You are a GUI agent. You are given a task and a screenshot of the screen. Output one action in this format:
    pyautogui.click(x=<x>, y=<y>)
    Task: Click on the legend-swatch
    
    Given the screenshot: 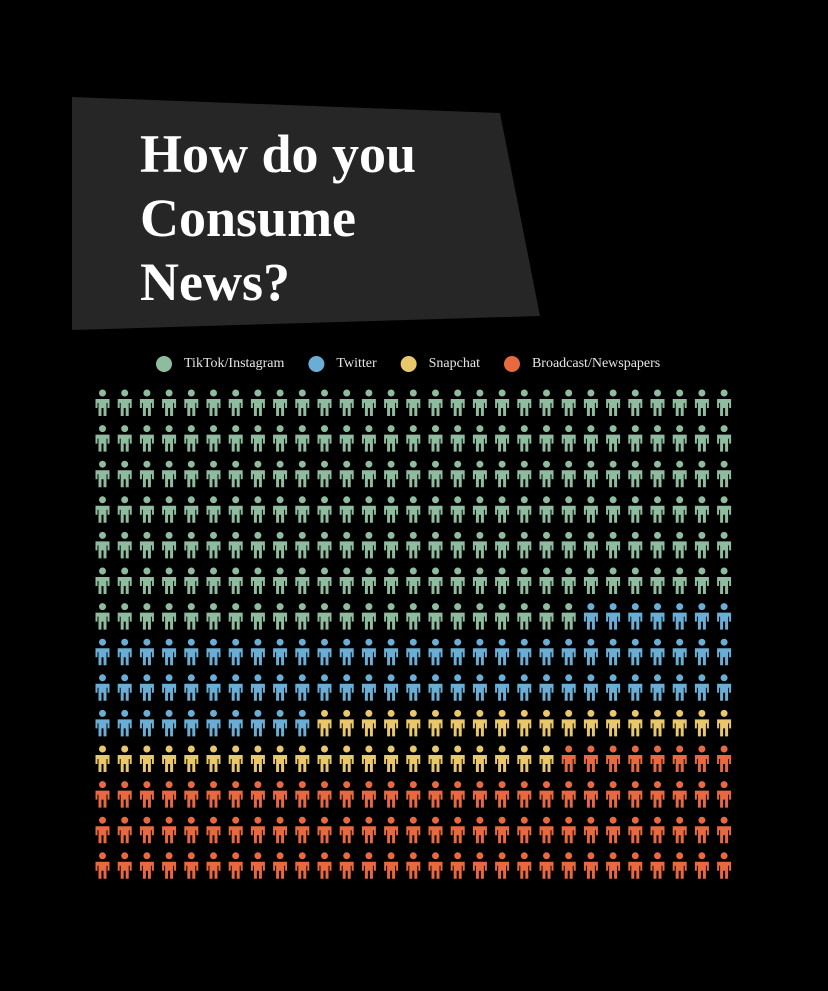 What is the action you would take?
    pyautogui.click(x=164, y=364)
    